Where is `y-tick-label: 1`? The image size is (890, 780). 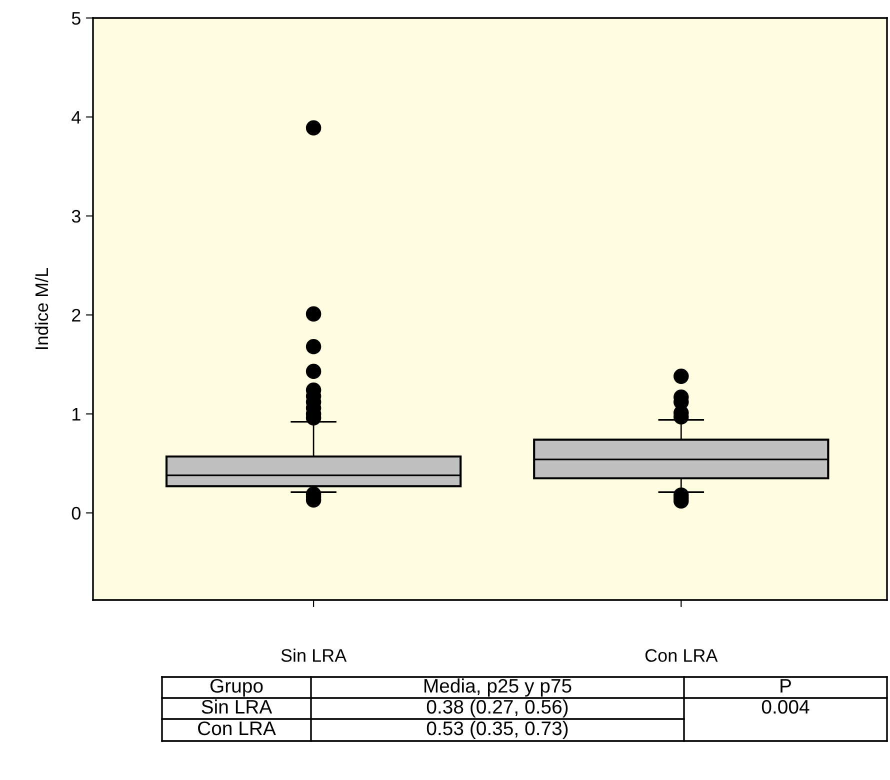
y-tick-label: 1 is located at coordinates (76, 414).